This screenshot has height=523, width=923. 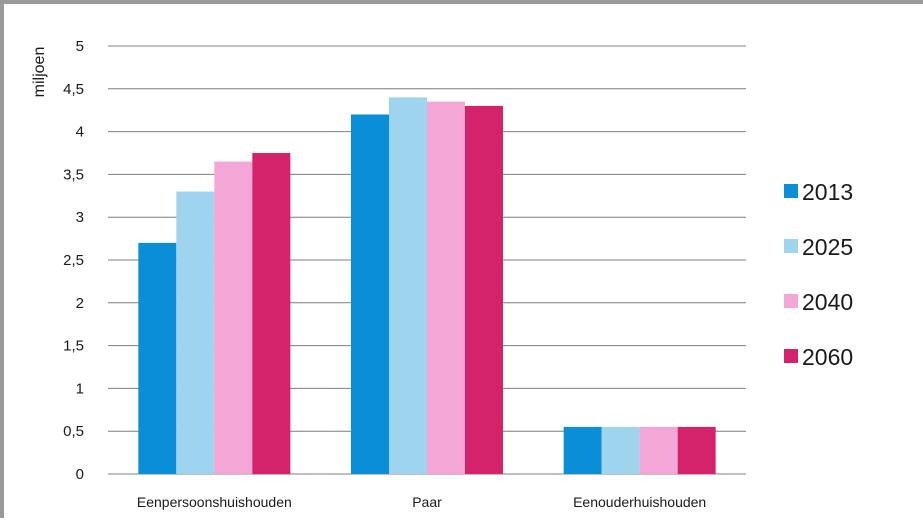 I want to click on y-tick-label: 5, so click(x=80, y=46).